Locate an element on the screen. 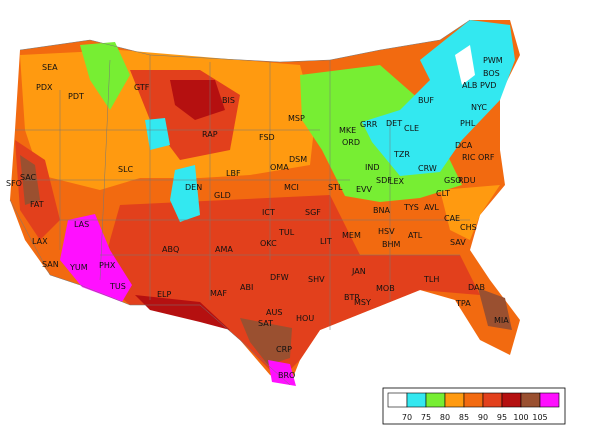  station-label: TPA is located at coordinates (463, 303).